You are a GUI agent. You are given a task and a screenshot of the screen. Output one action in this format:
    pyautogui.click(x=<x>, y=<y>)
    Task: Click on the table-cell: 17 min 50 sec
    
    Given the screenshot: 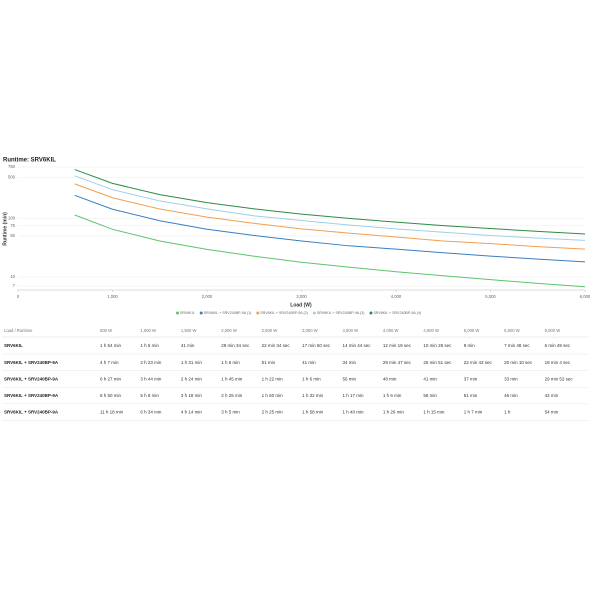 What is the action you would take?
    pyautogui.click(x=316, y=345)
    